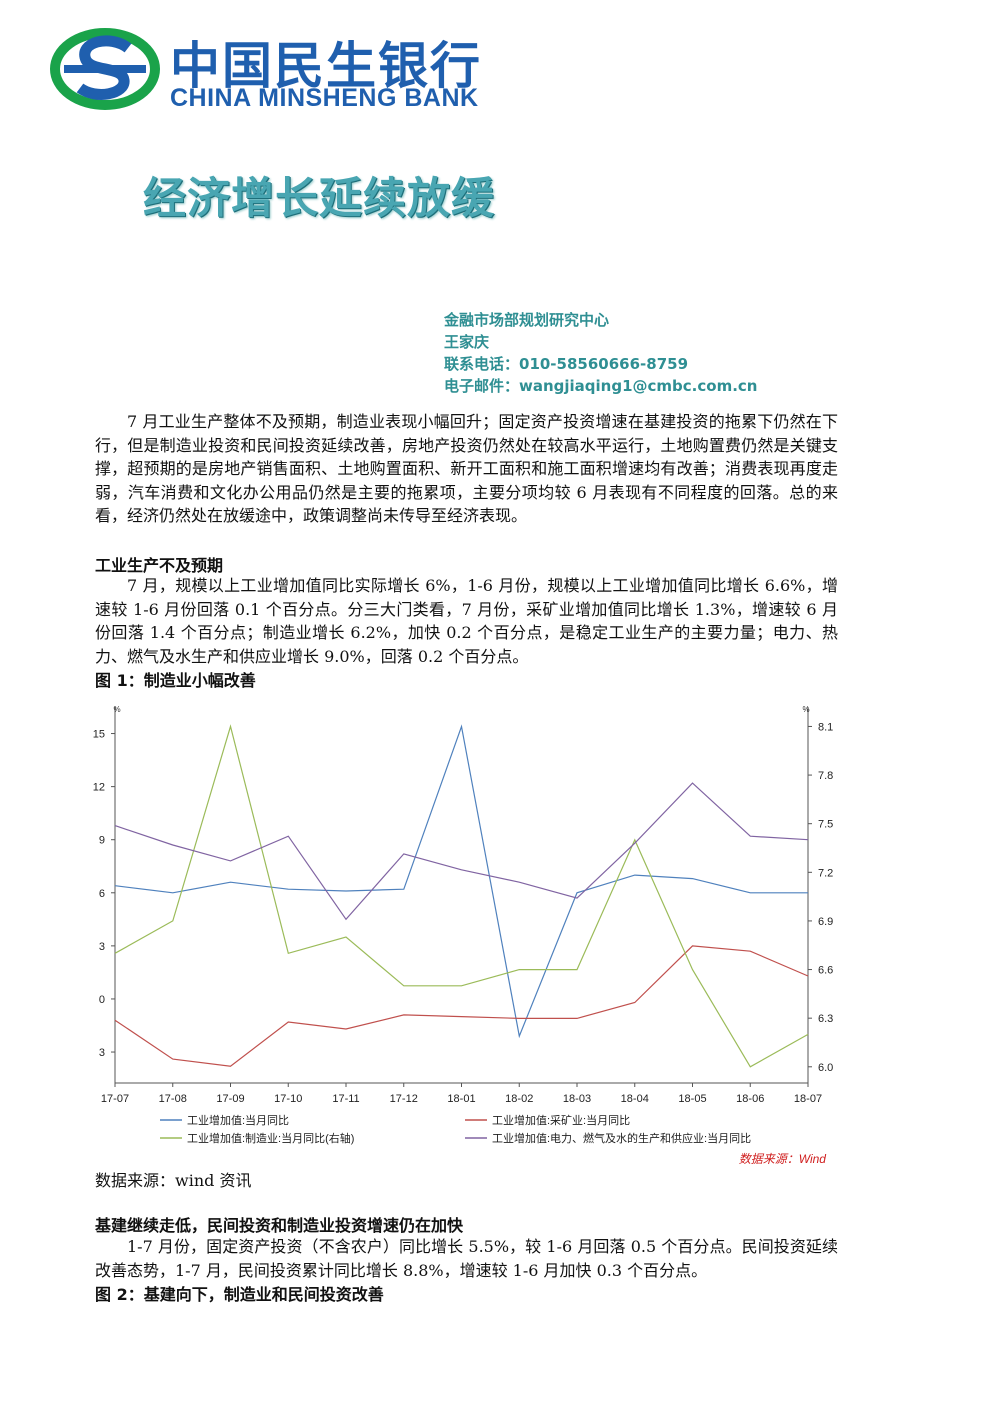 The image size is (992, 1403). Describe the element at coordinates (692, 1099) in the screenshot. I see `x-tick-label: 18-05` at that location.